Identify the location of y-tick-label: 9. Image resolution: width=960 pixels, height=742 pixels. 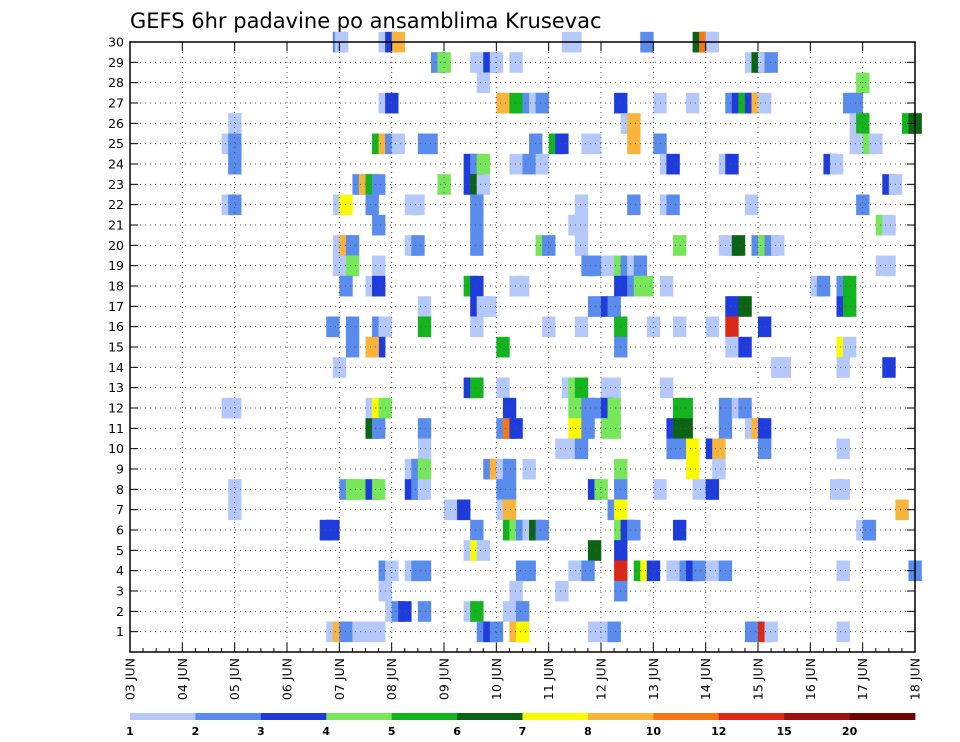
(120, 469).